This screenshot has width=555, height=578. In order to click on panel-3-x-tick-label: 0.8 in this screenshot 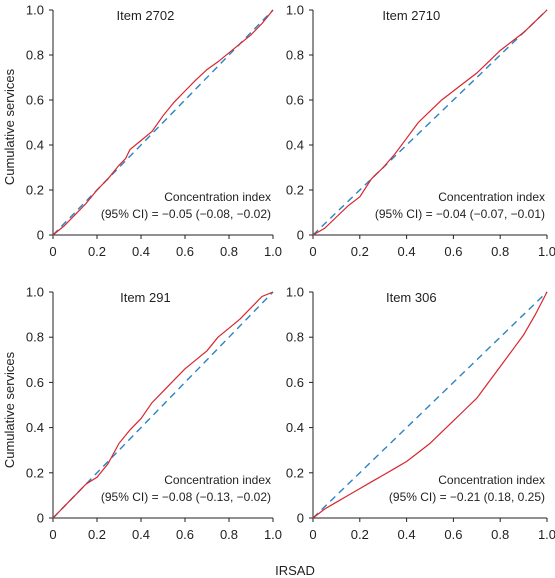, I will do `click(229, 534)`.